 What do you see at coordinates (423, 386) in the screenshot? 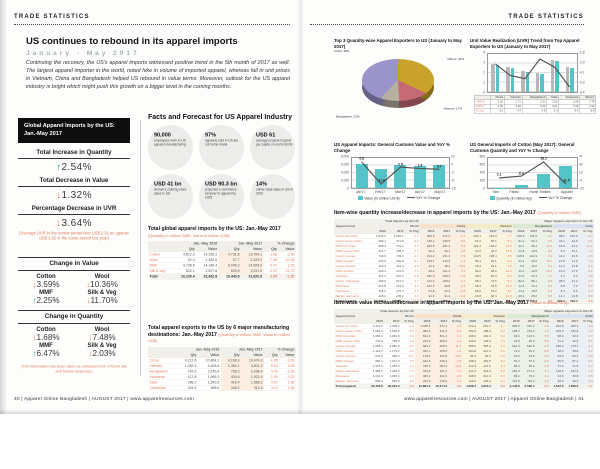
I see `table-cell: 10,864.2` at bounding box center [423, 386].